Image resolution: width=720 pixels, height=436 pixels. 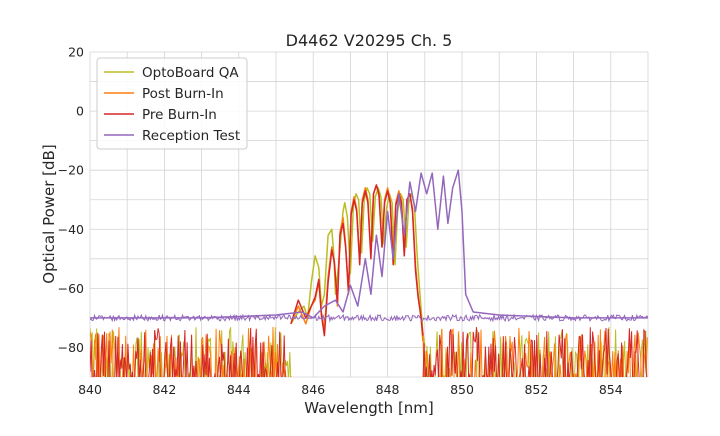 I want to click on x-tick-label: 852, so click(x=536, y=389).